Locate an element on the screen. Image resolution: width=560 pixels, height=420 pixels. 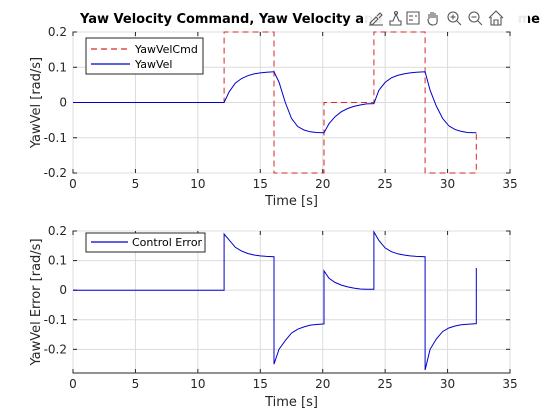
legend-top-box is located at coordinates (144, 56).